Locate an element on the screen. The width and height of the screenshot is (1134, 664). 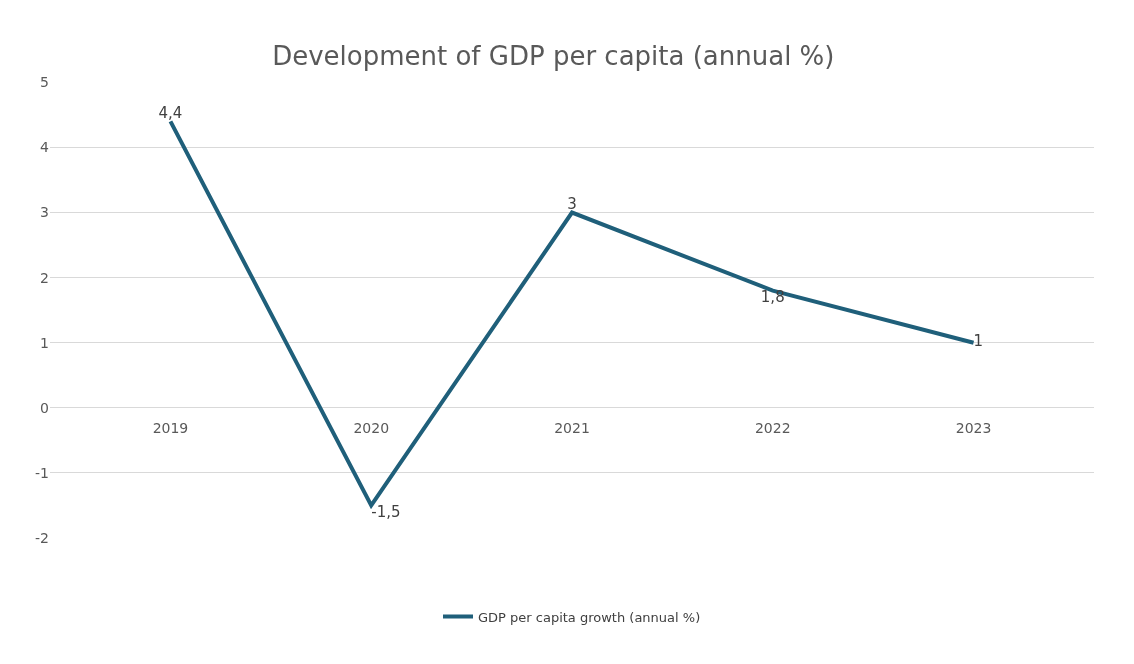
y-tick-label: 4 is located at coordinates (45, 147).